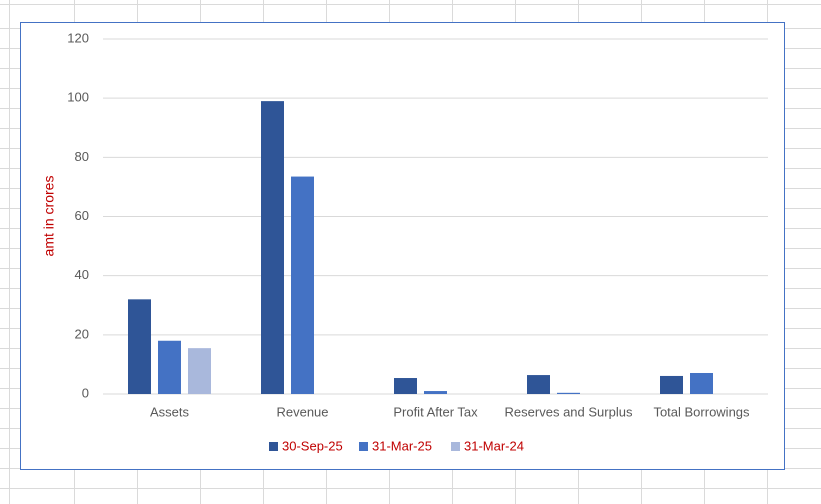 The image size is (821, 504). Describe the element at coordinates (82, 215) in the screenshot. I see `y-tick-label: 60` at that location.